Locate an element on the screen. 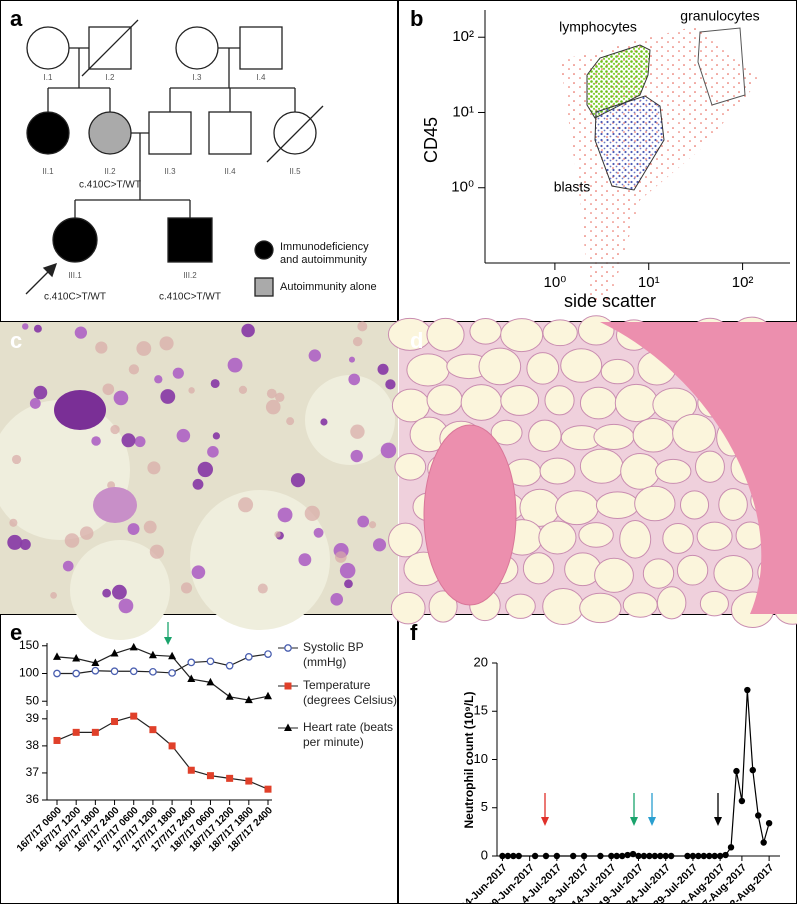 The width and height of the screenshot is (797, 904). node-label: II.3 is located at coordinates (170, 171).